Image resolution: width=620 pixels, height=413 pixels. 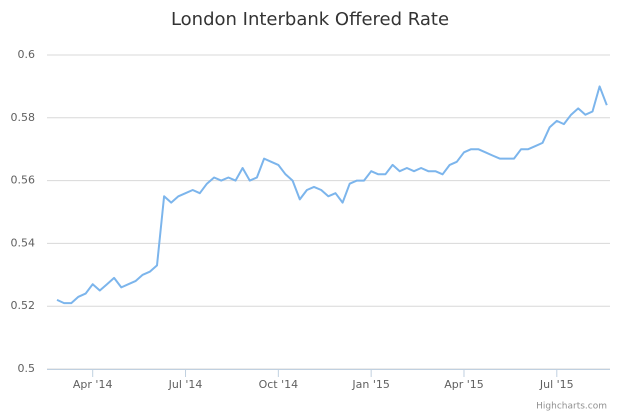 What do you see at coordinates (23, 242) in the screenshot?
I see `y-tick-label: 0.54` at bounding box center [23, 242].